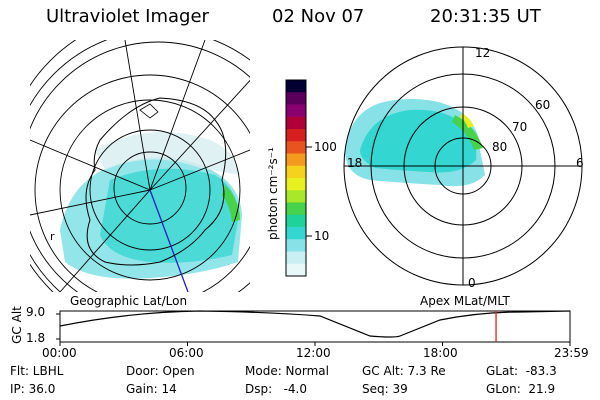 The width and height of the screenshot is (600, 400). I want to click on emission-bright, so click(231, 203).